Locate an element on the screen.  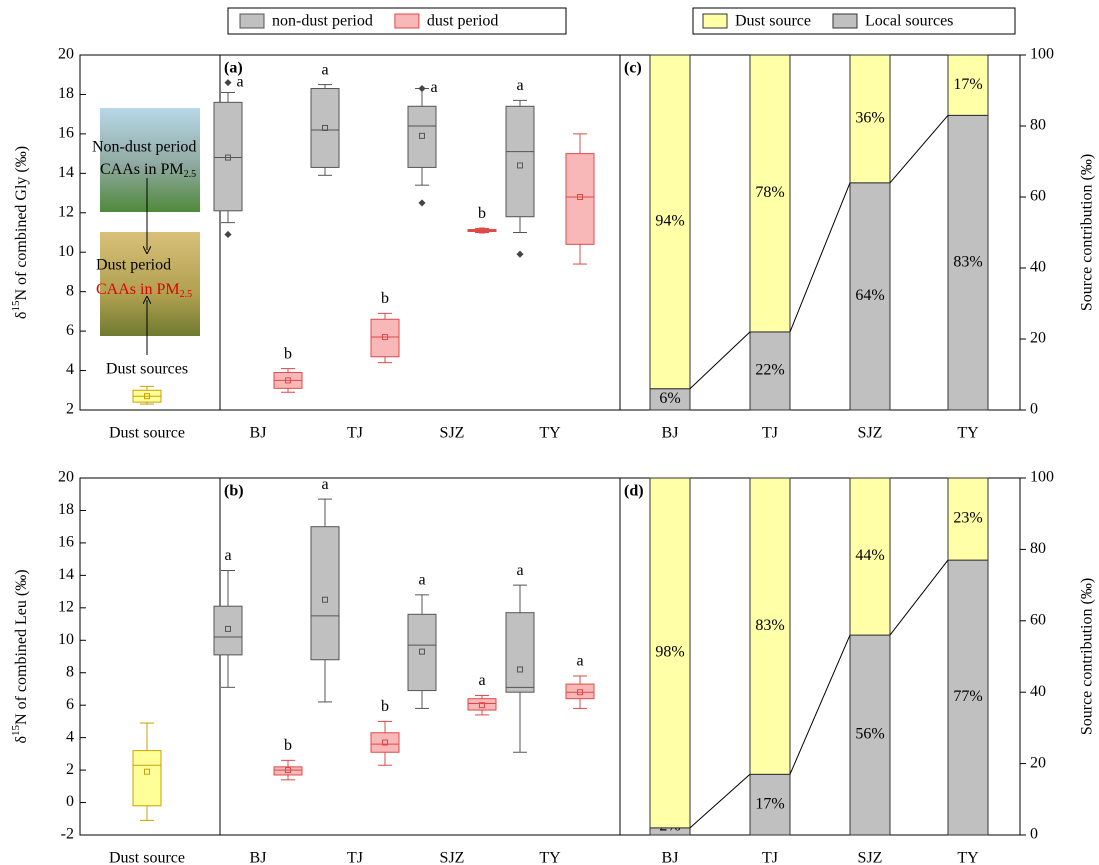
value-label: 98% is located at coordinates (669, 652).